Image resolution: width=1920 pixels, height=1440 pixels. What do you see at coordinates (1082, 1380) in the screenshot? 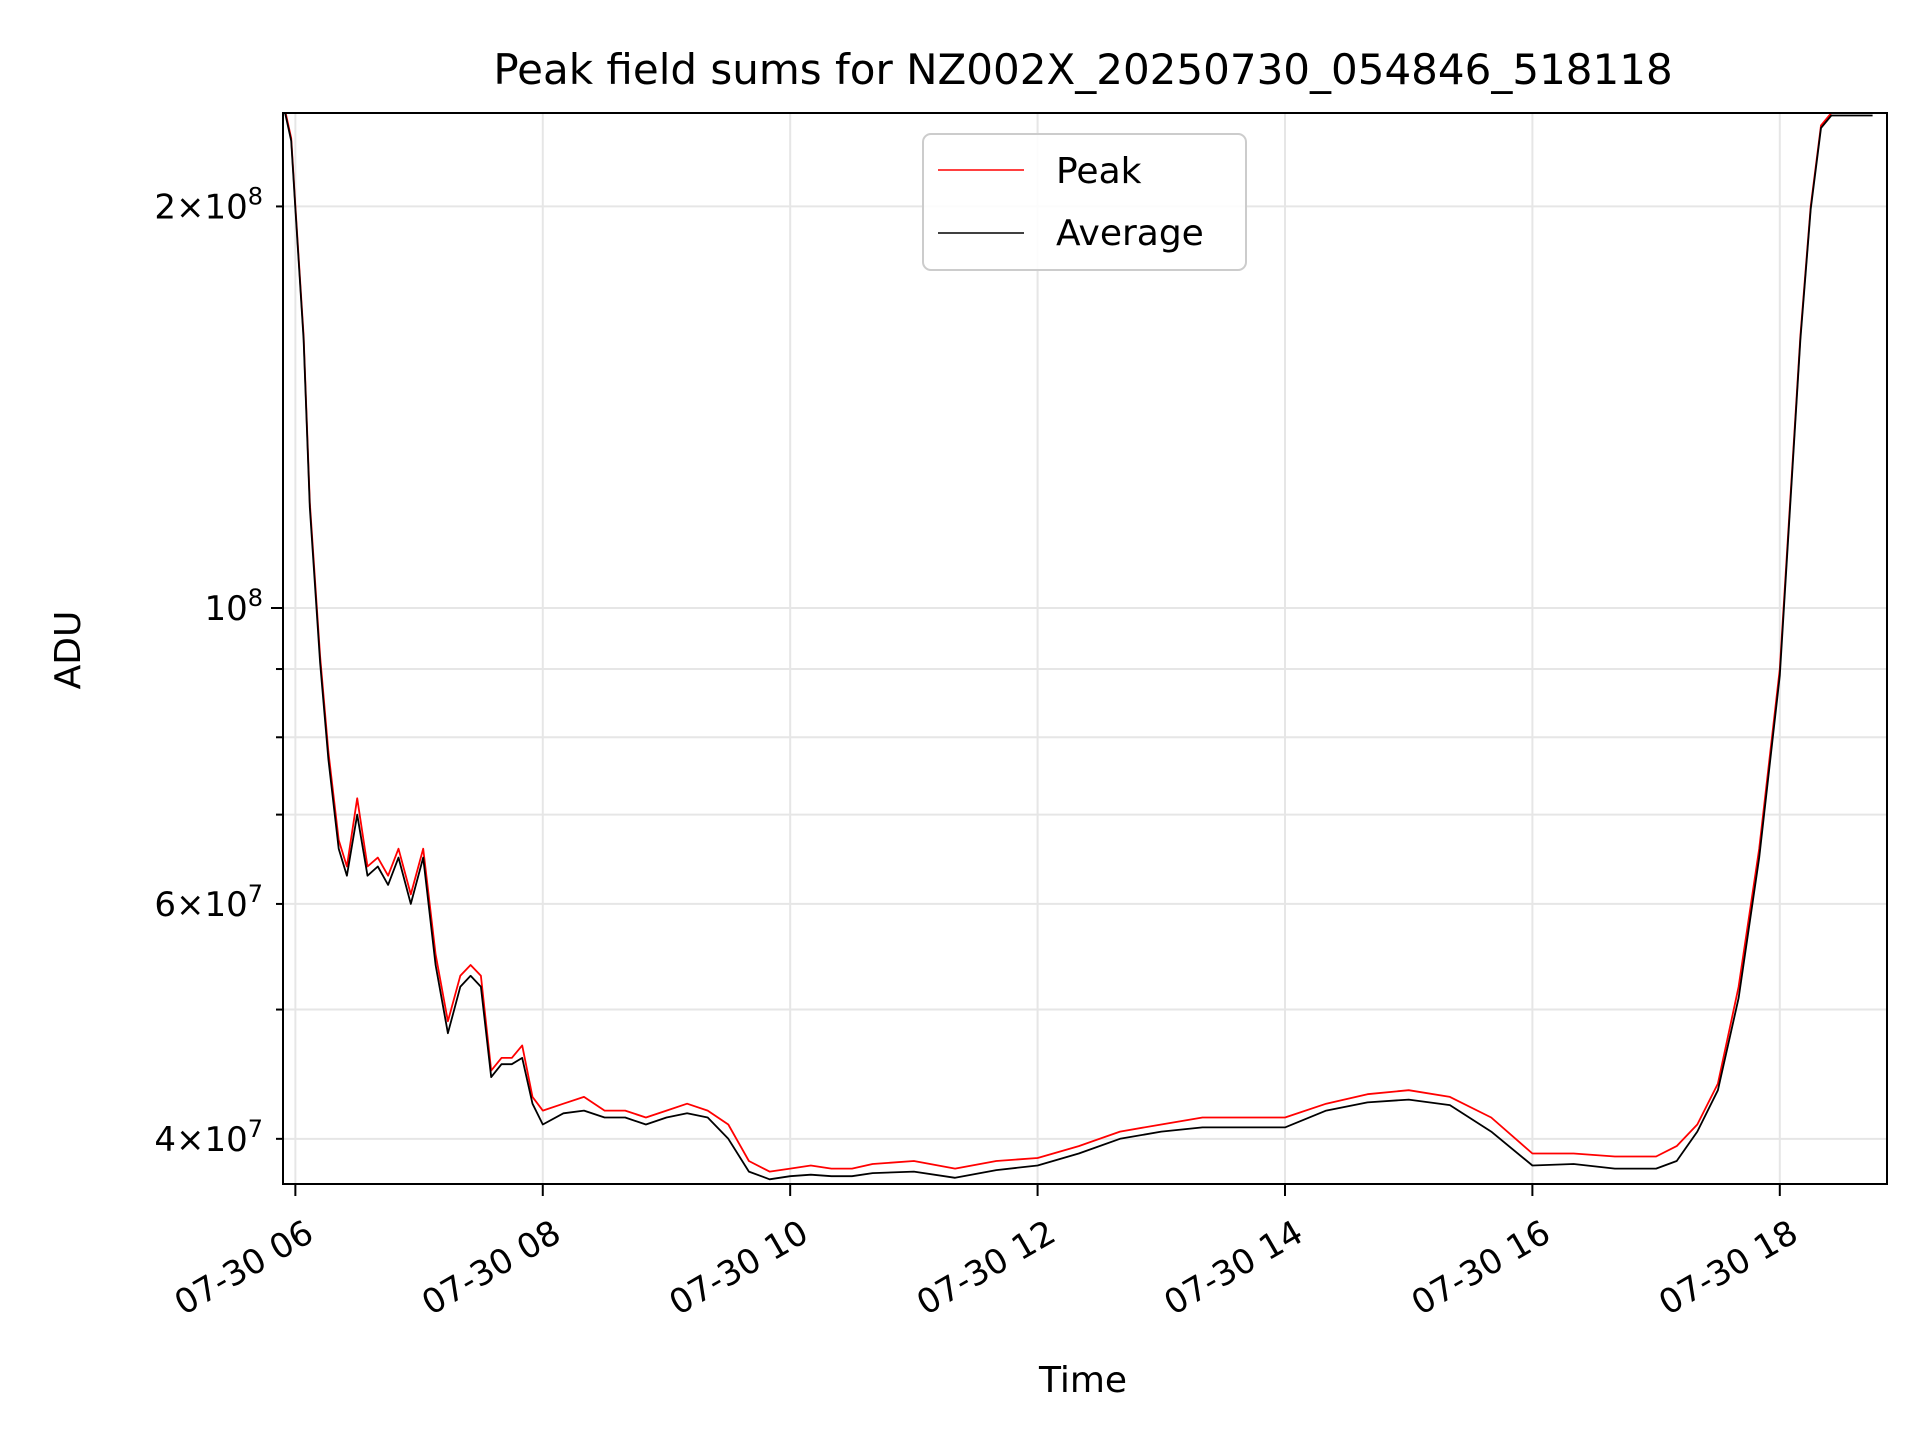
I see `x-axis-label: Time` at bounding box center [1082, 1380].